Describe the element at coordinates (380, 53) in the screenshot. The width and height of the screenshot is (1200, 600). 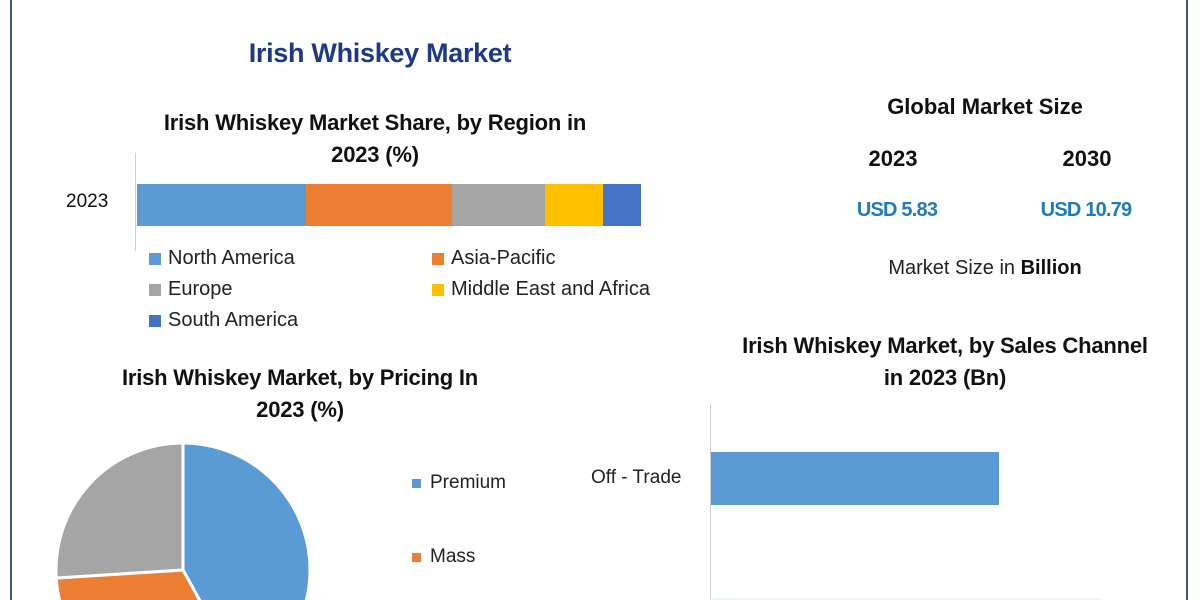
I see `page-title: Irish Whiskey Market` at that location.